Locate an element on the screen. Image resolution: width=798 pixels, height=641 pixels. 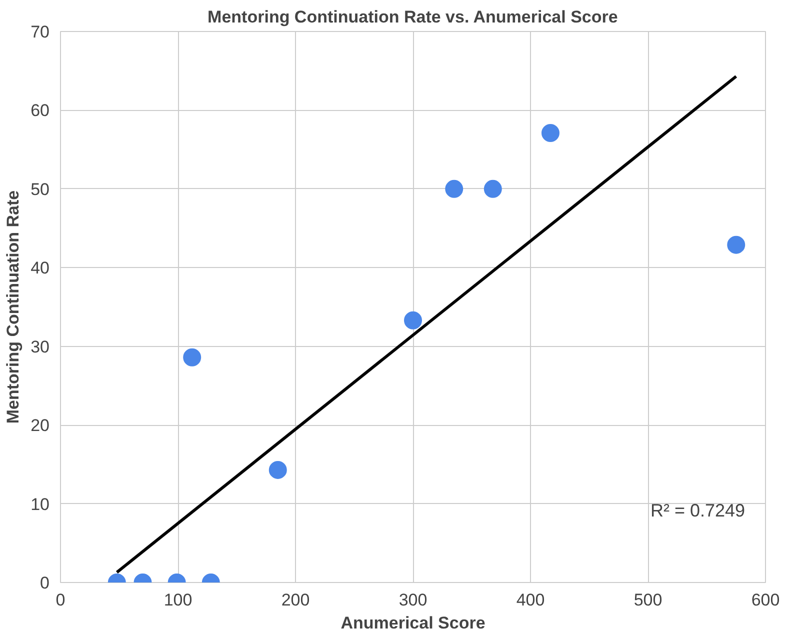
x-tick-label: 400 is located at coordinates (530, 600).